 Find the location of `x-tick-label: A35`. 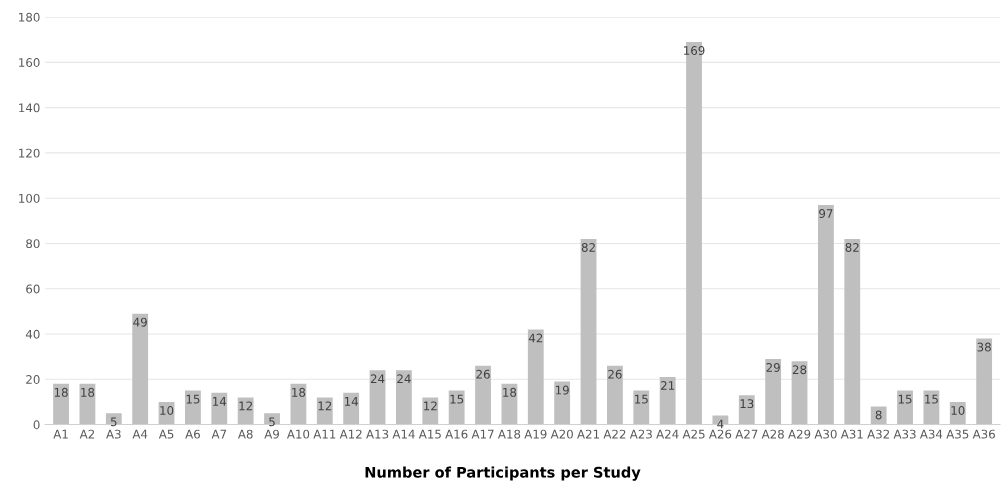

x-tick-label: A35 is located at coordinates (957, 434).